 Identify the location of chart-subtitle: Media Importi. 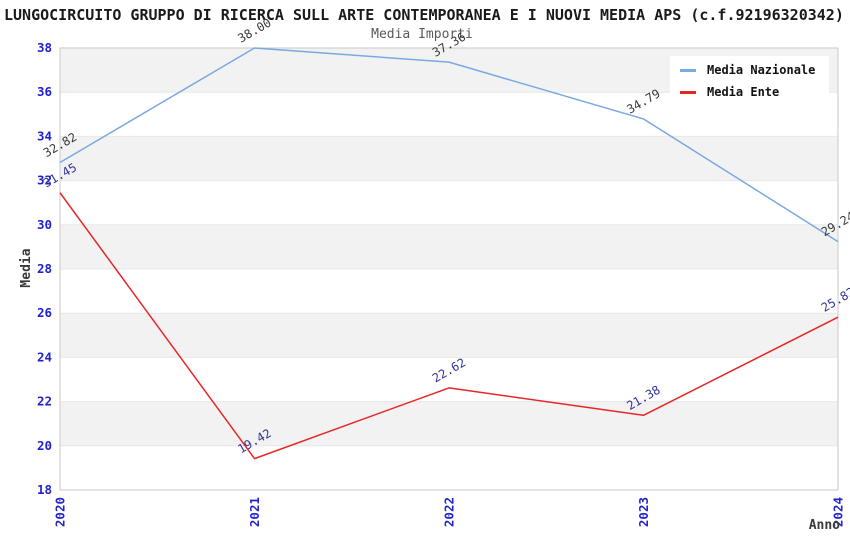
(422, 34).